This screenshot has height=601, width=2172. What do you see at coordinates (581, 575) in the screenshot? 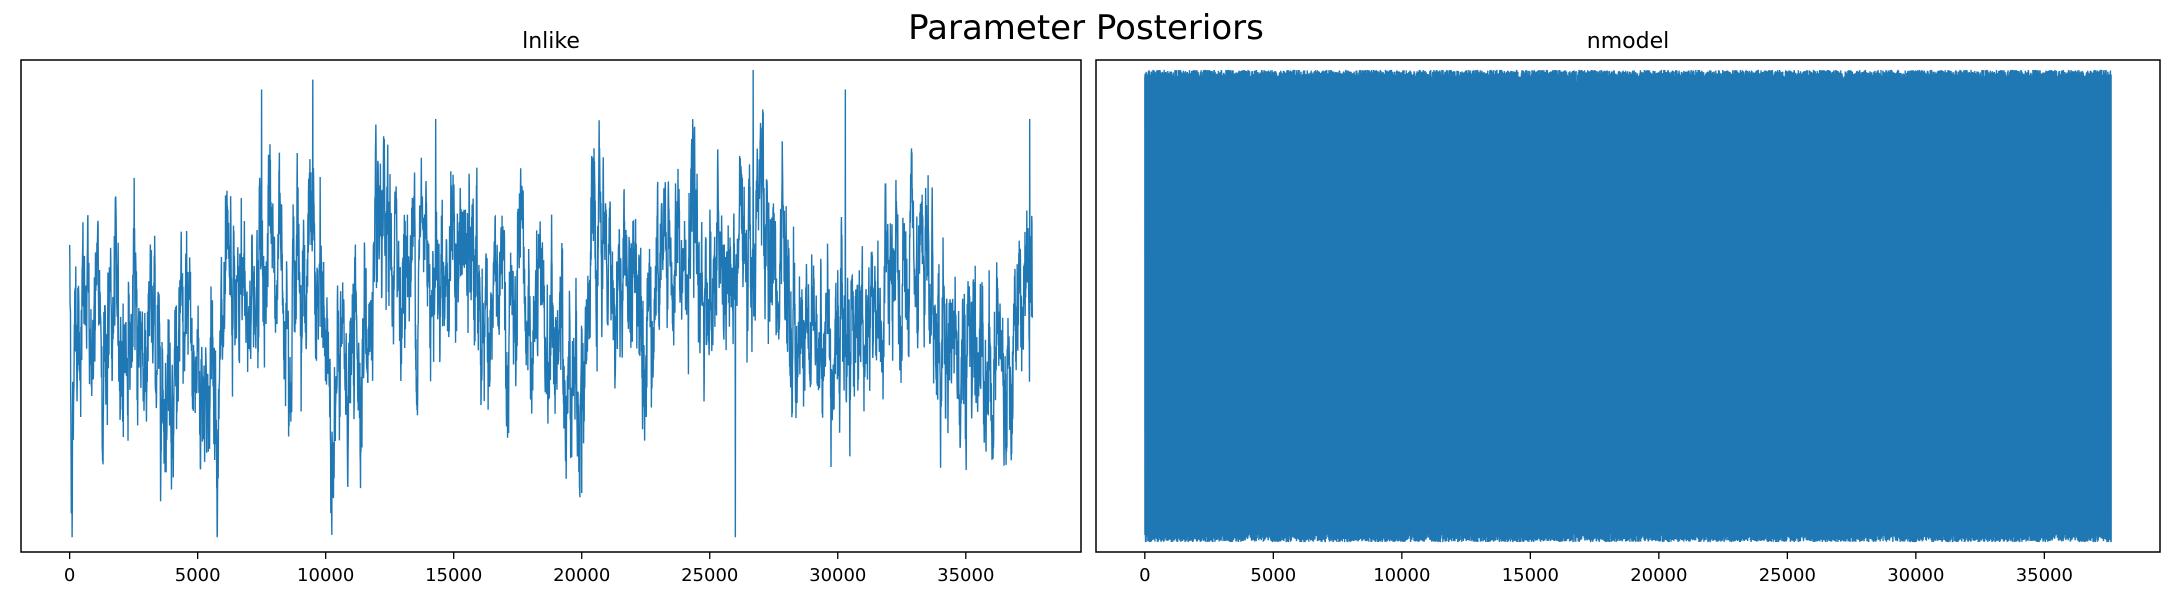
I see `x-tick-label-lnlike-20000: 20000` at bounding box center [581, 575].